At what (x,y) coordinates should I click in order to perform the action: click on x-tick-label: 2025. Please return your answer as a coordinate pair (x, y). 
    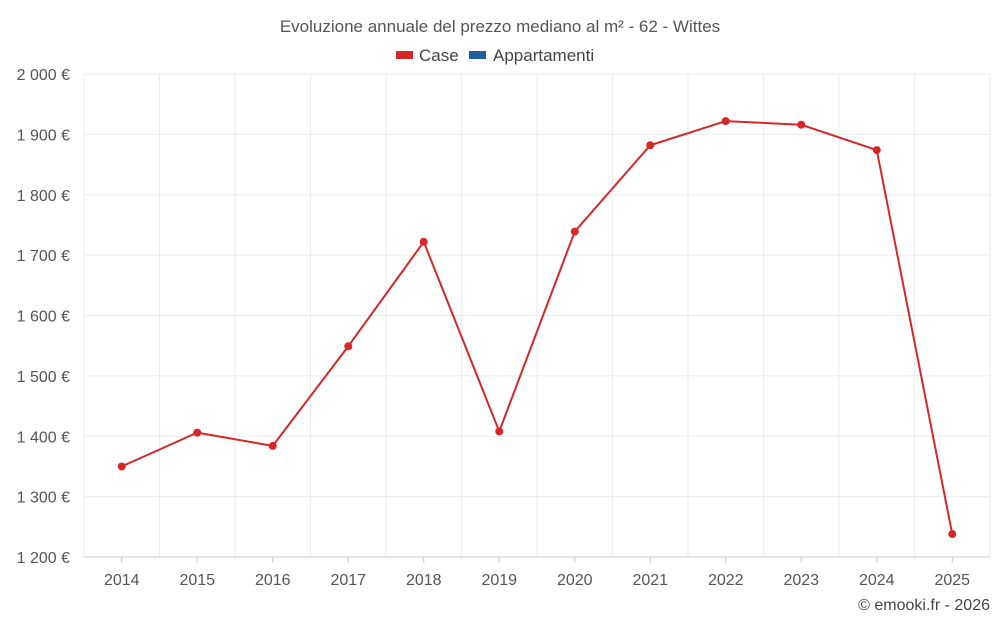
    Looking at the image, I should click on (952, 580).